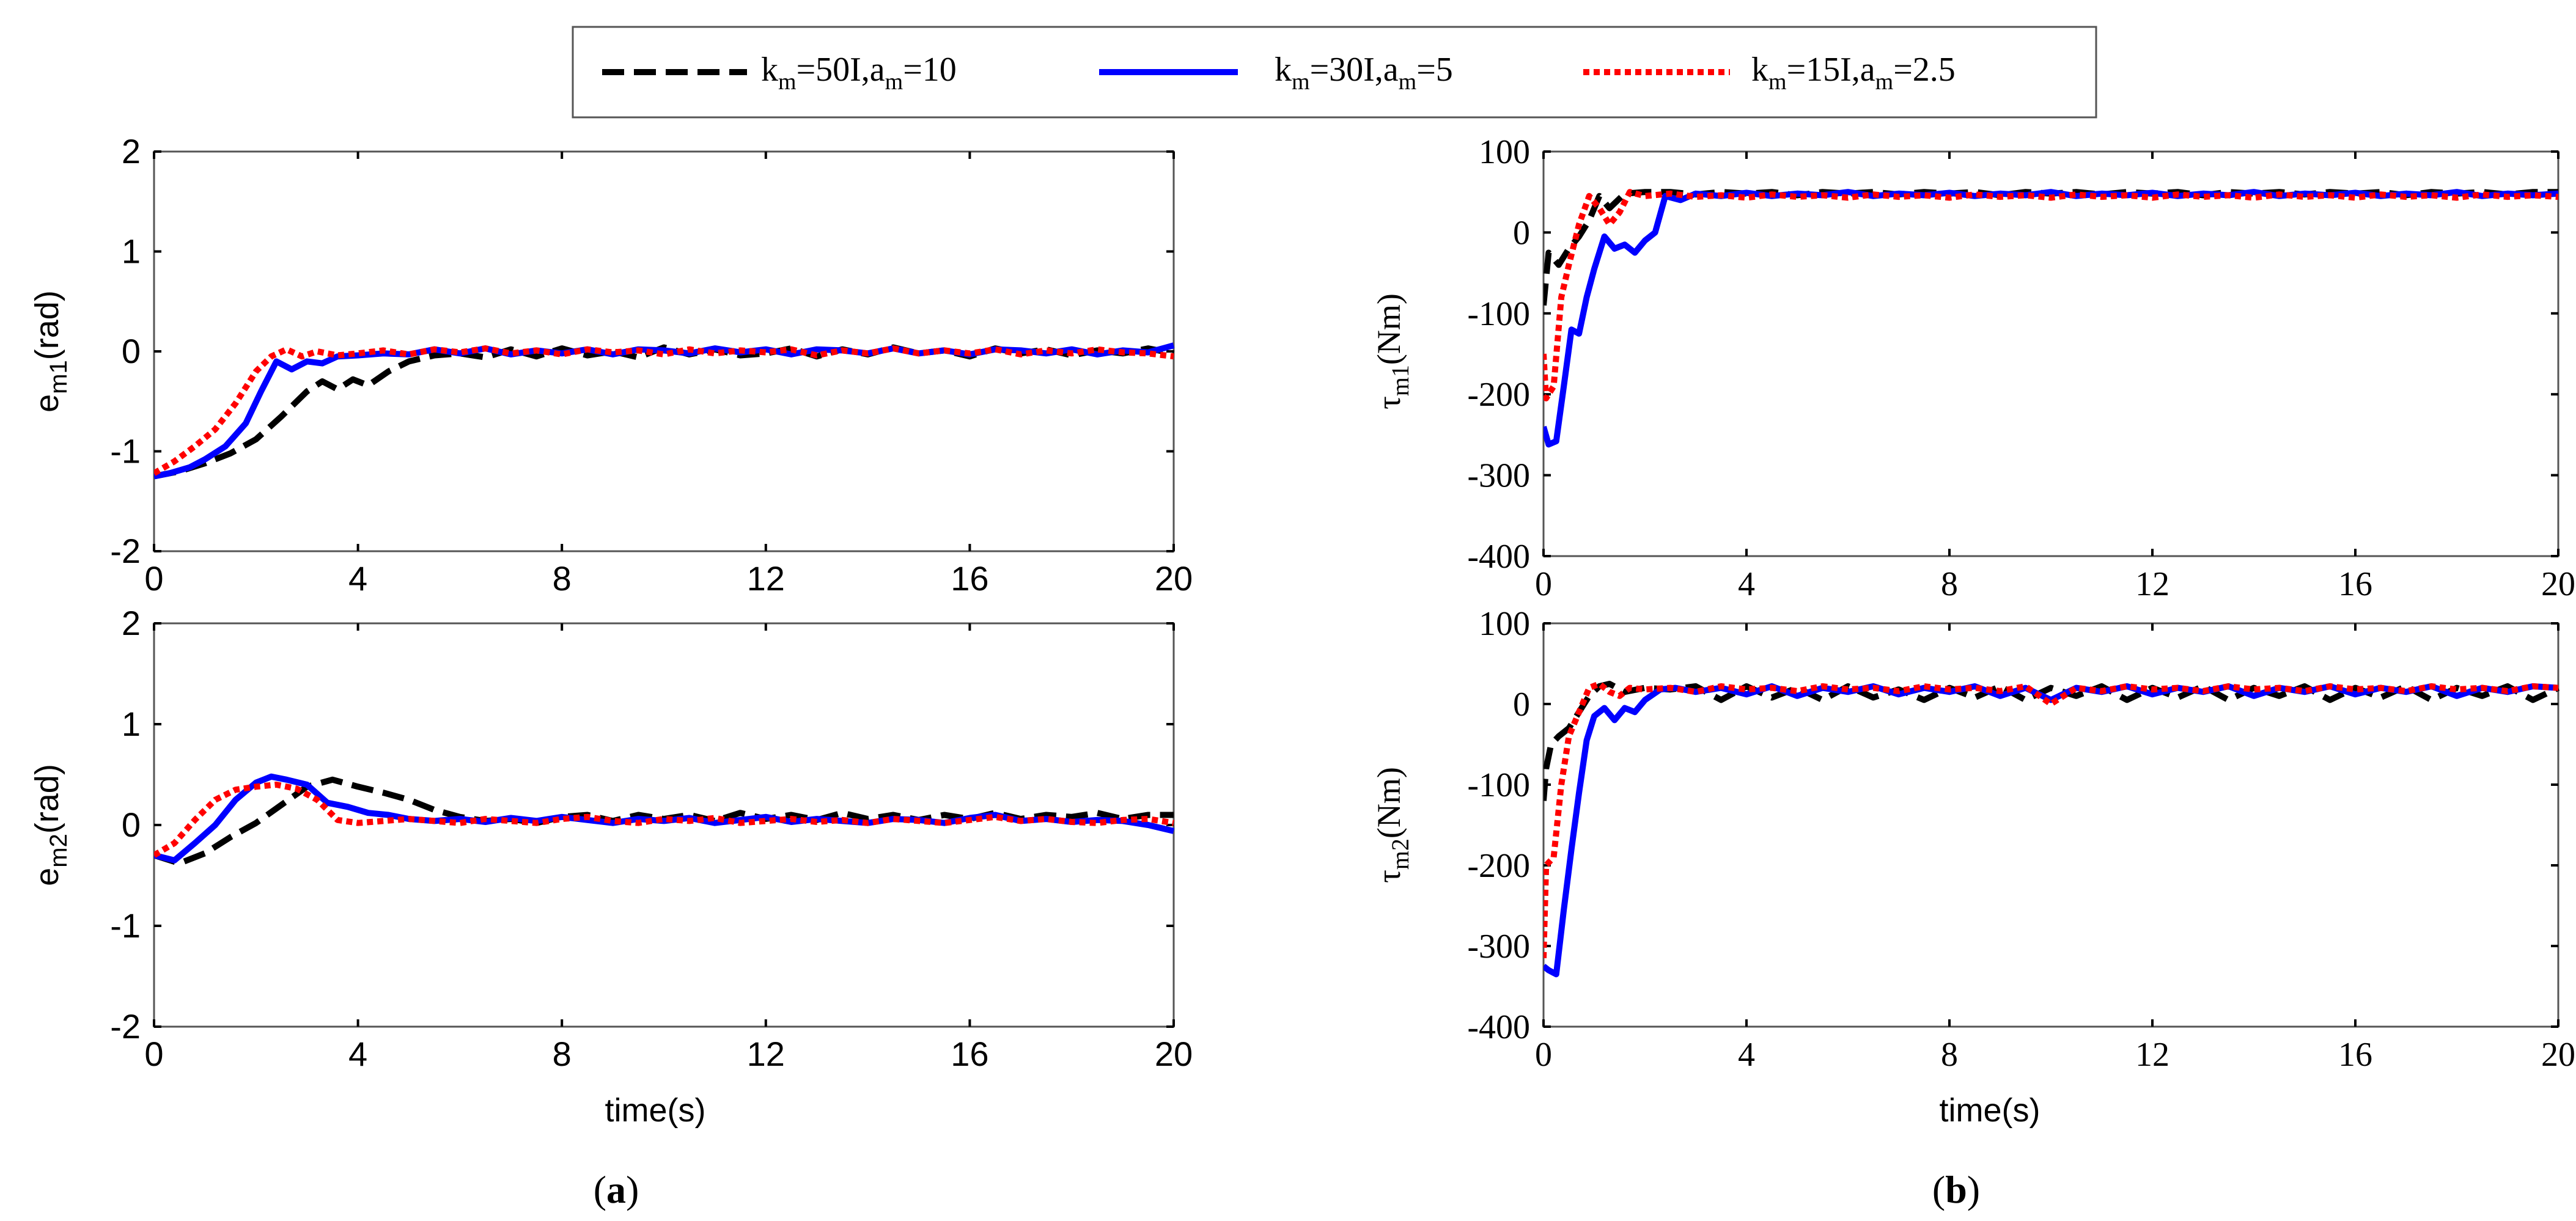 This screenshot has height=1221, width=2576. What do you see at coordinates (1521, 705) in the screenshot?
I see `ytick-label-tm2: 0` at bounding box center [1521, 705].